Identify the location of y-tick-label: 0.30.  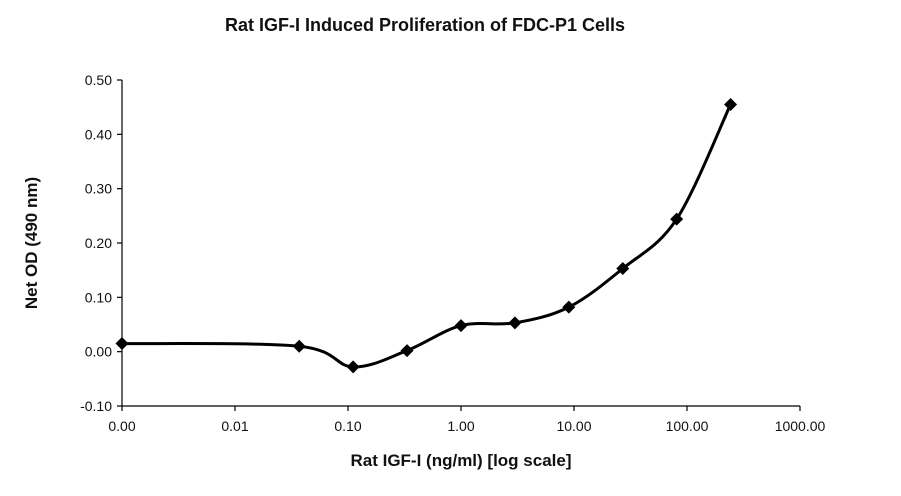
(98, 189).